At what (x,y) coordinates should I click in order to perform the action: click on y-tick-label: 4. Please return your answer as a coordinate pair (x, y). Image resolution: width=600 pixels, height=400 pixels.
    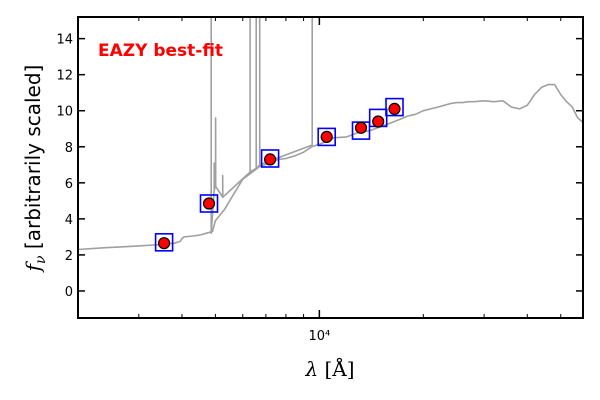
    Looking at the image, I should click on (69, 220).